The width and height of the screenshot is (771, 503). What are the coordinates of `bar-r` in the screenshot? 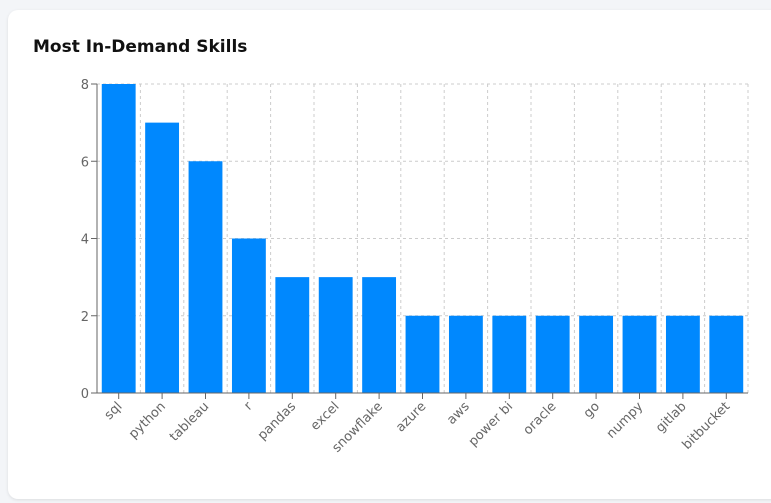 It's located at (248, 316).